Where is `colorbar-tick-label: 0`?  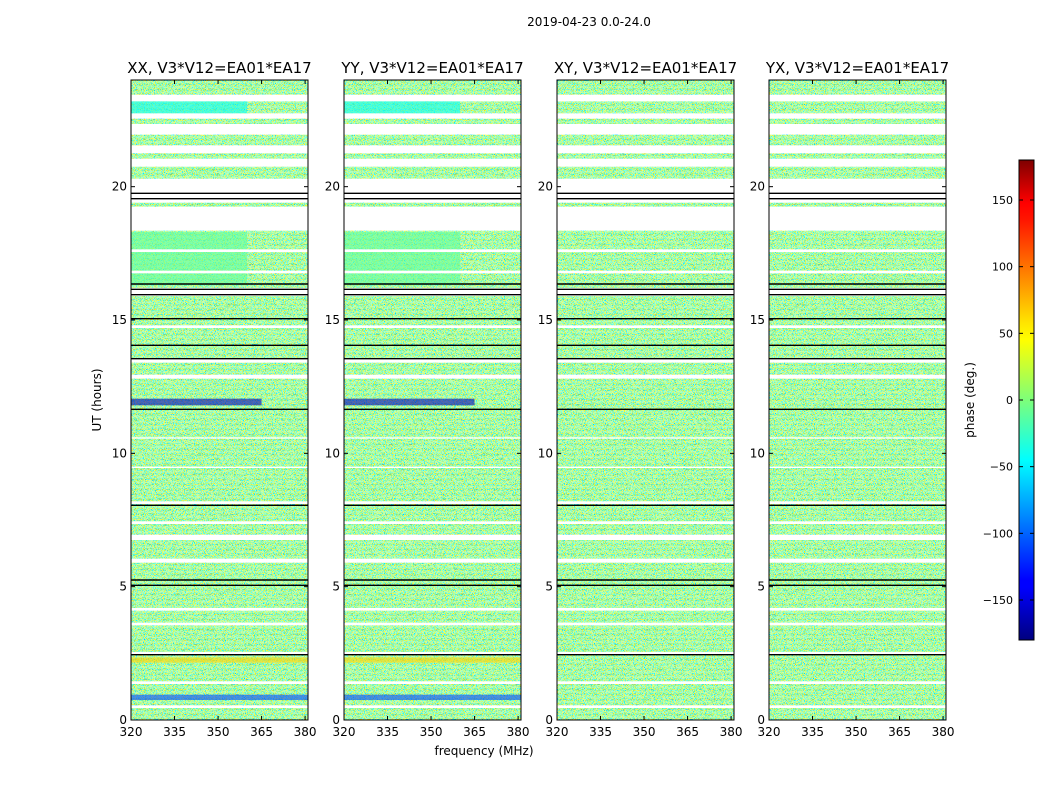 colorbar-tick-label: 0 is located at coordinates (1009, 400).